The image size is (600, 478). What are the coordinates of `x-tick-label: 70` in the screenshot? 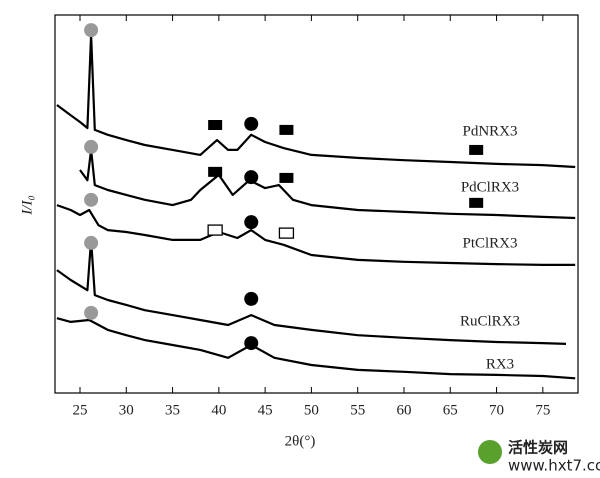 It's located at (496, 410).